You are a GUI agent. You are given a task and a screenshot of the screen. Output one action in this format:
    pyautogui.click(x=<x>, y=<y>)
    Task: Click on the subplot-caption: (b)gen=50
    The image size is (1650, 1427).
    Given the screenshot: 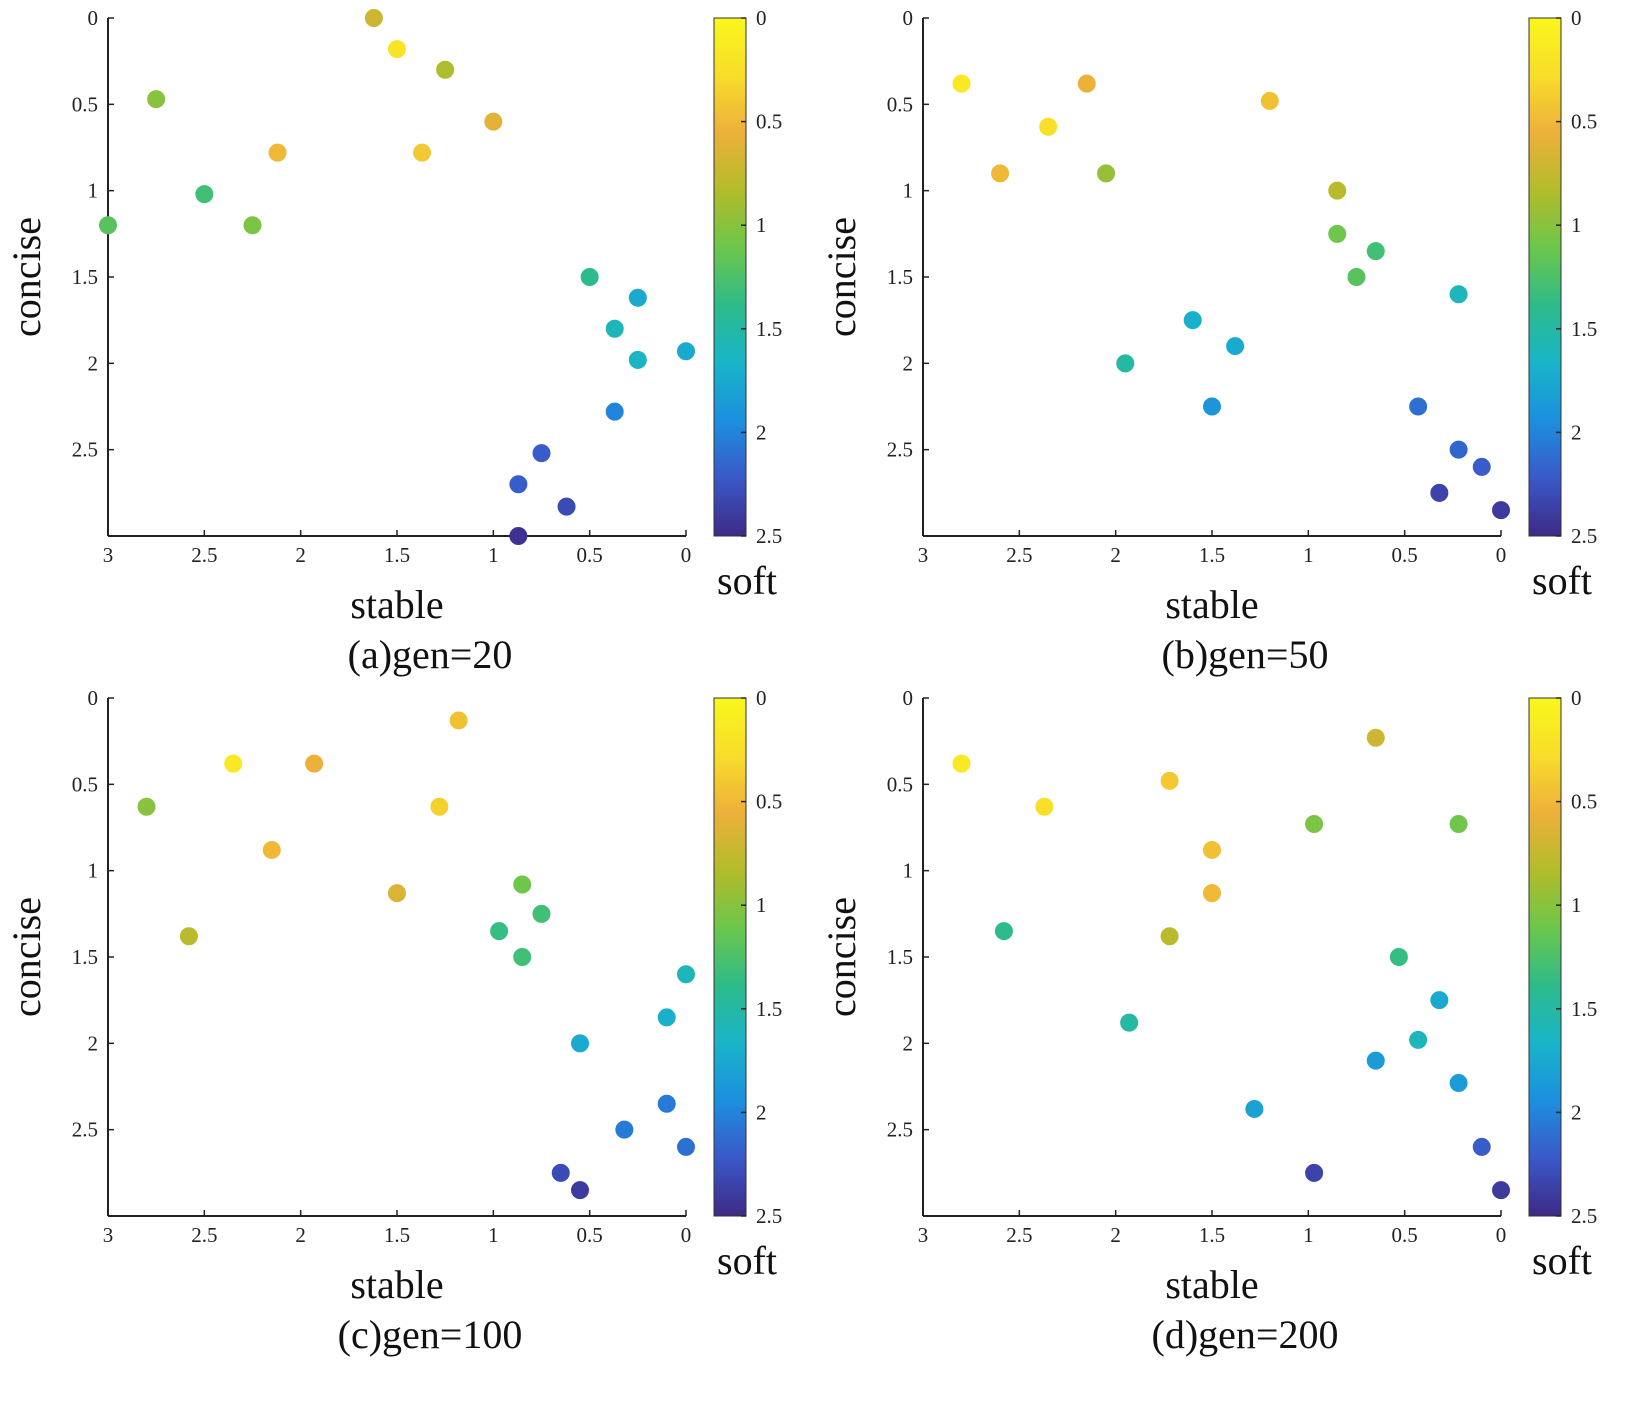 What is the action you would take?
    pyautogui.click(x=1245, y=654)
    